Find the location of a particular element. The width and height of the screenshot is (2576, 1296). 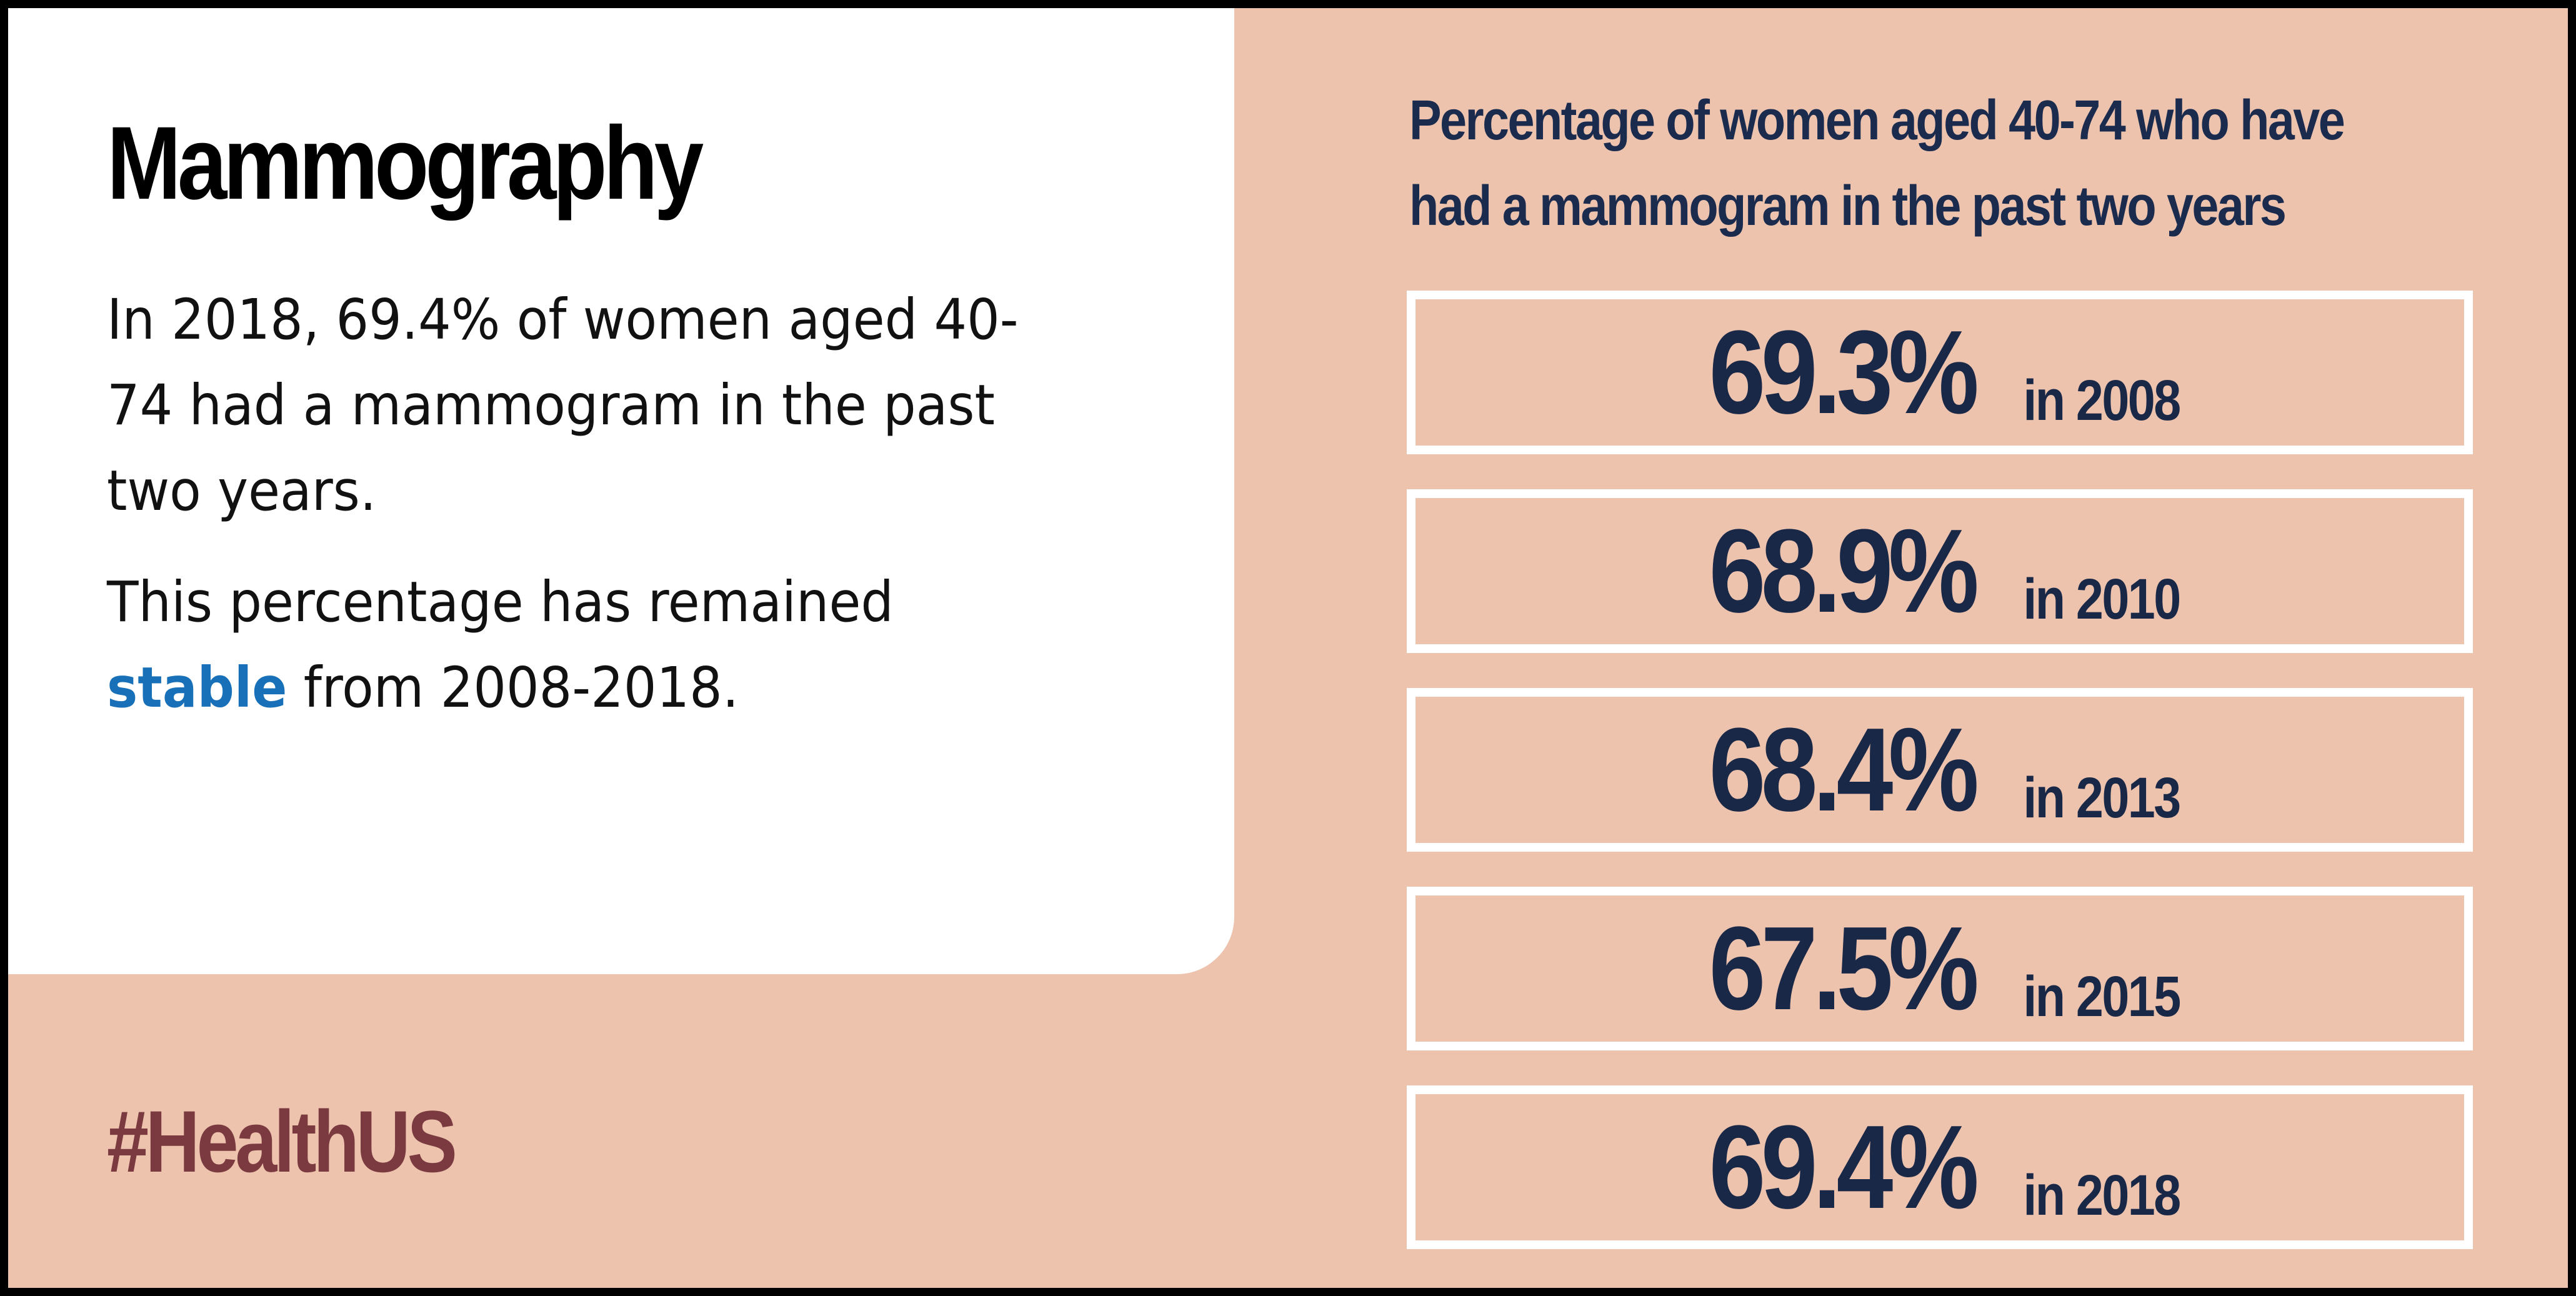

trend-text-end: from 2008-2018. is located at coordinates (513, 687).